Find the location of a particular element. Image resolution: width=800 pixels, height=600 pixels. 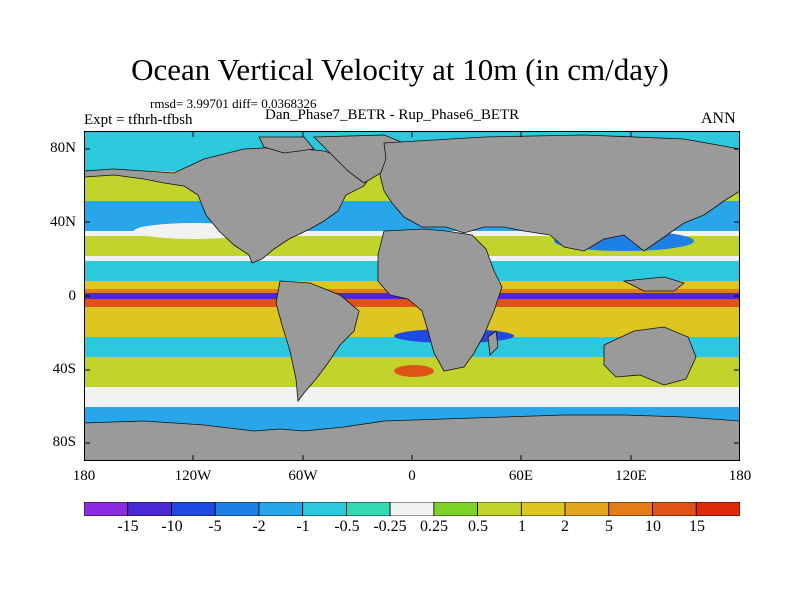

colorbar-label: 15 is located at coordinates (697, 526).